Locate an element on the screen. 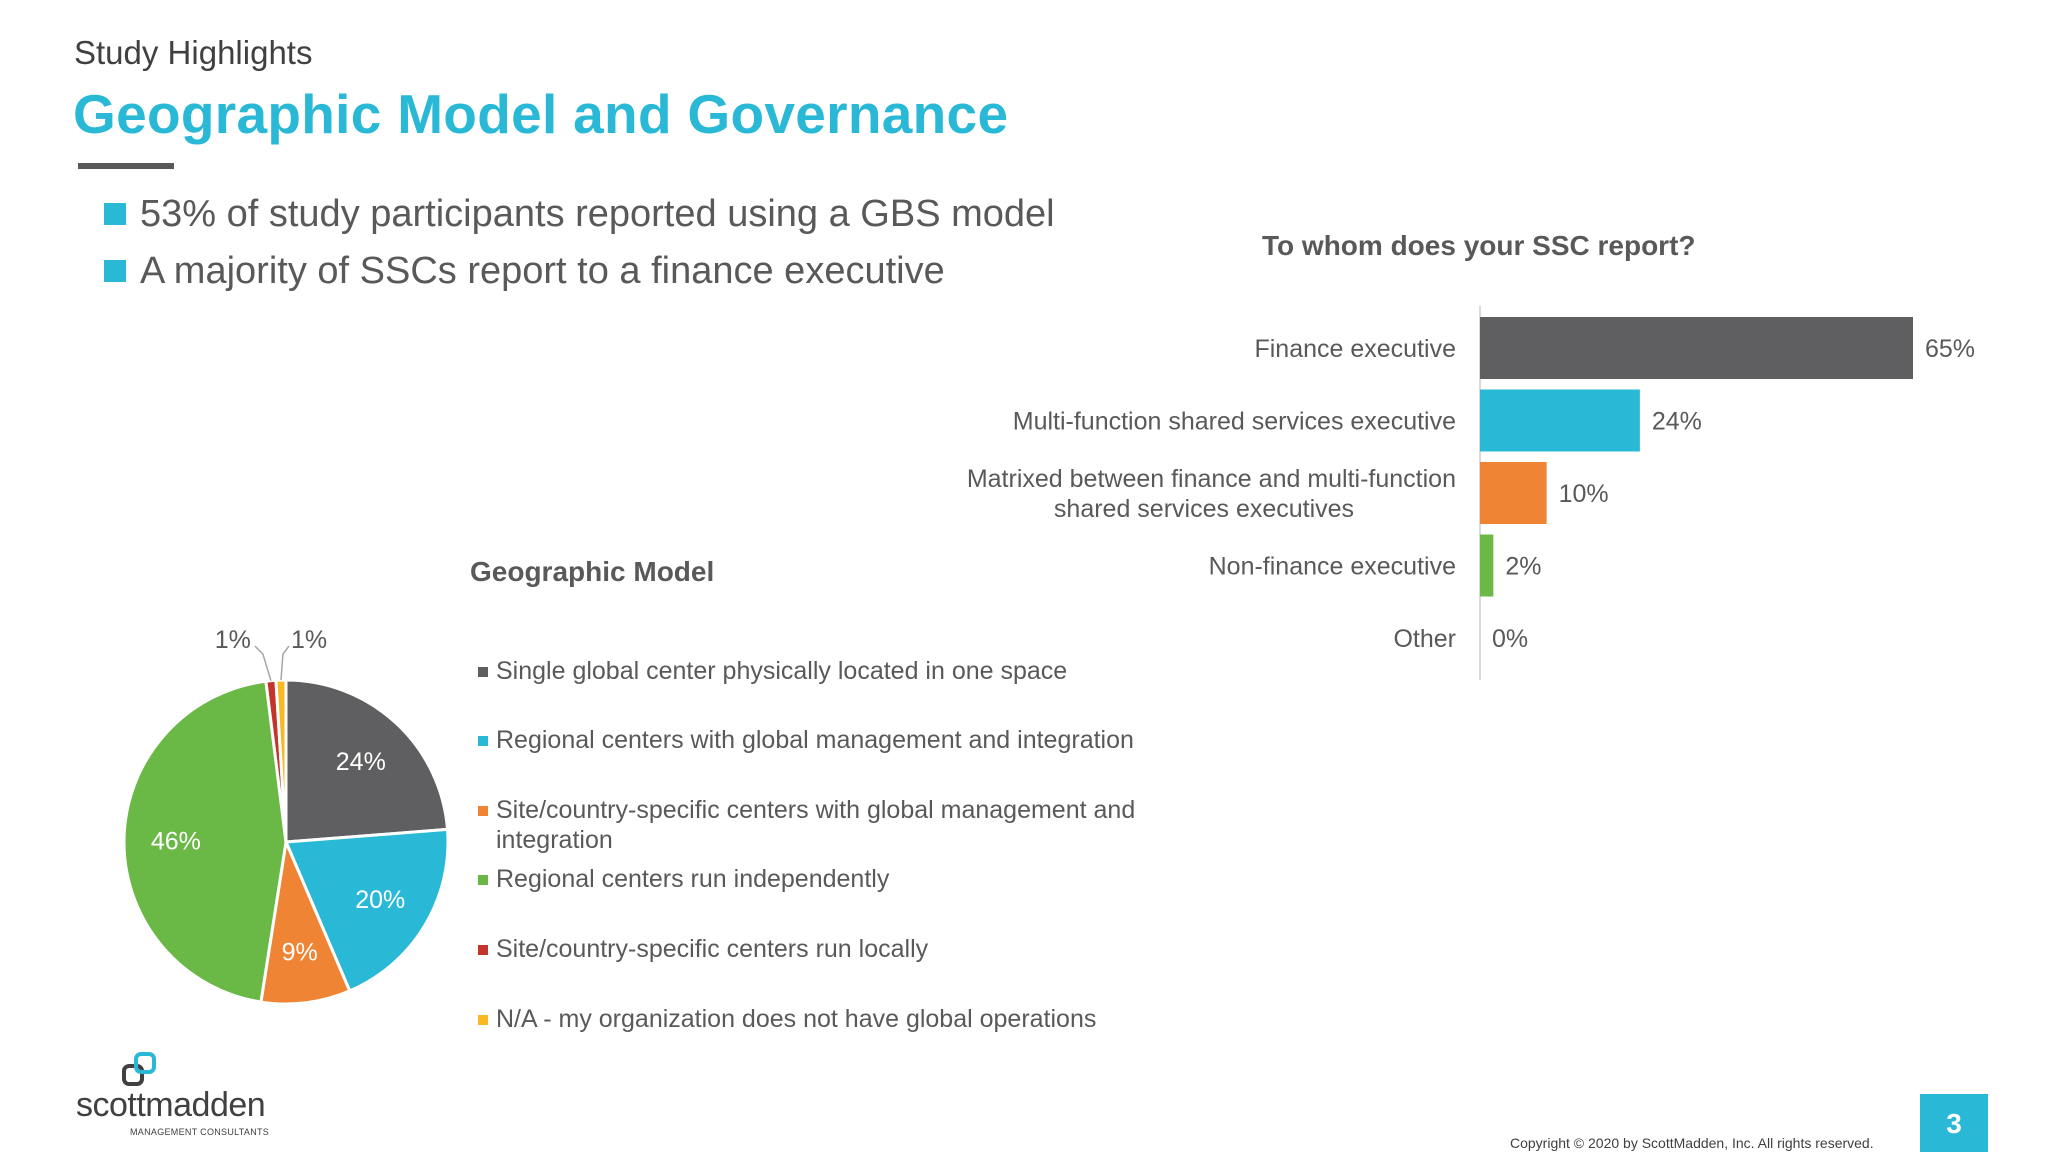  pie-legend-item: Regional centers run independently is located at coordinates (827, 879).